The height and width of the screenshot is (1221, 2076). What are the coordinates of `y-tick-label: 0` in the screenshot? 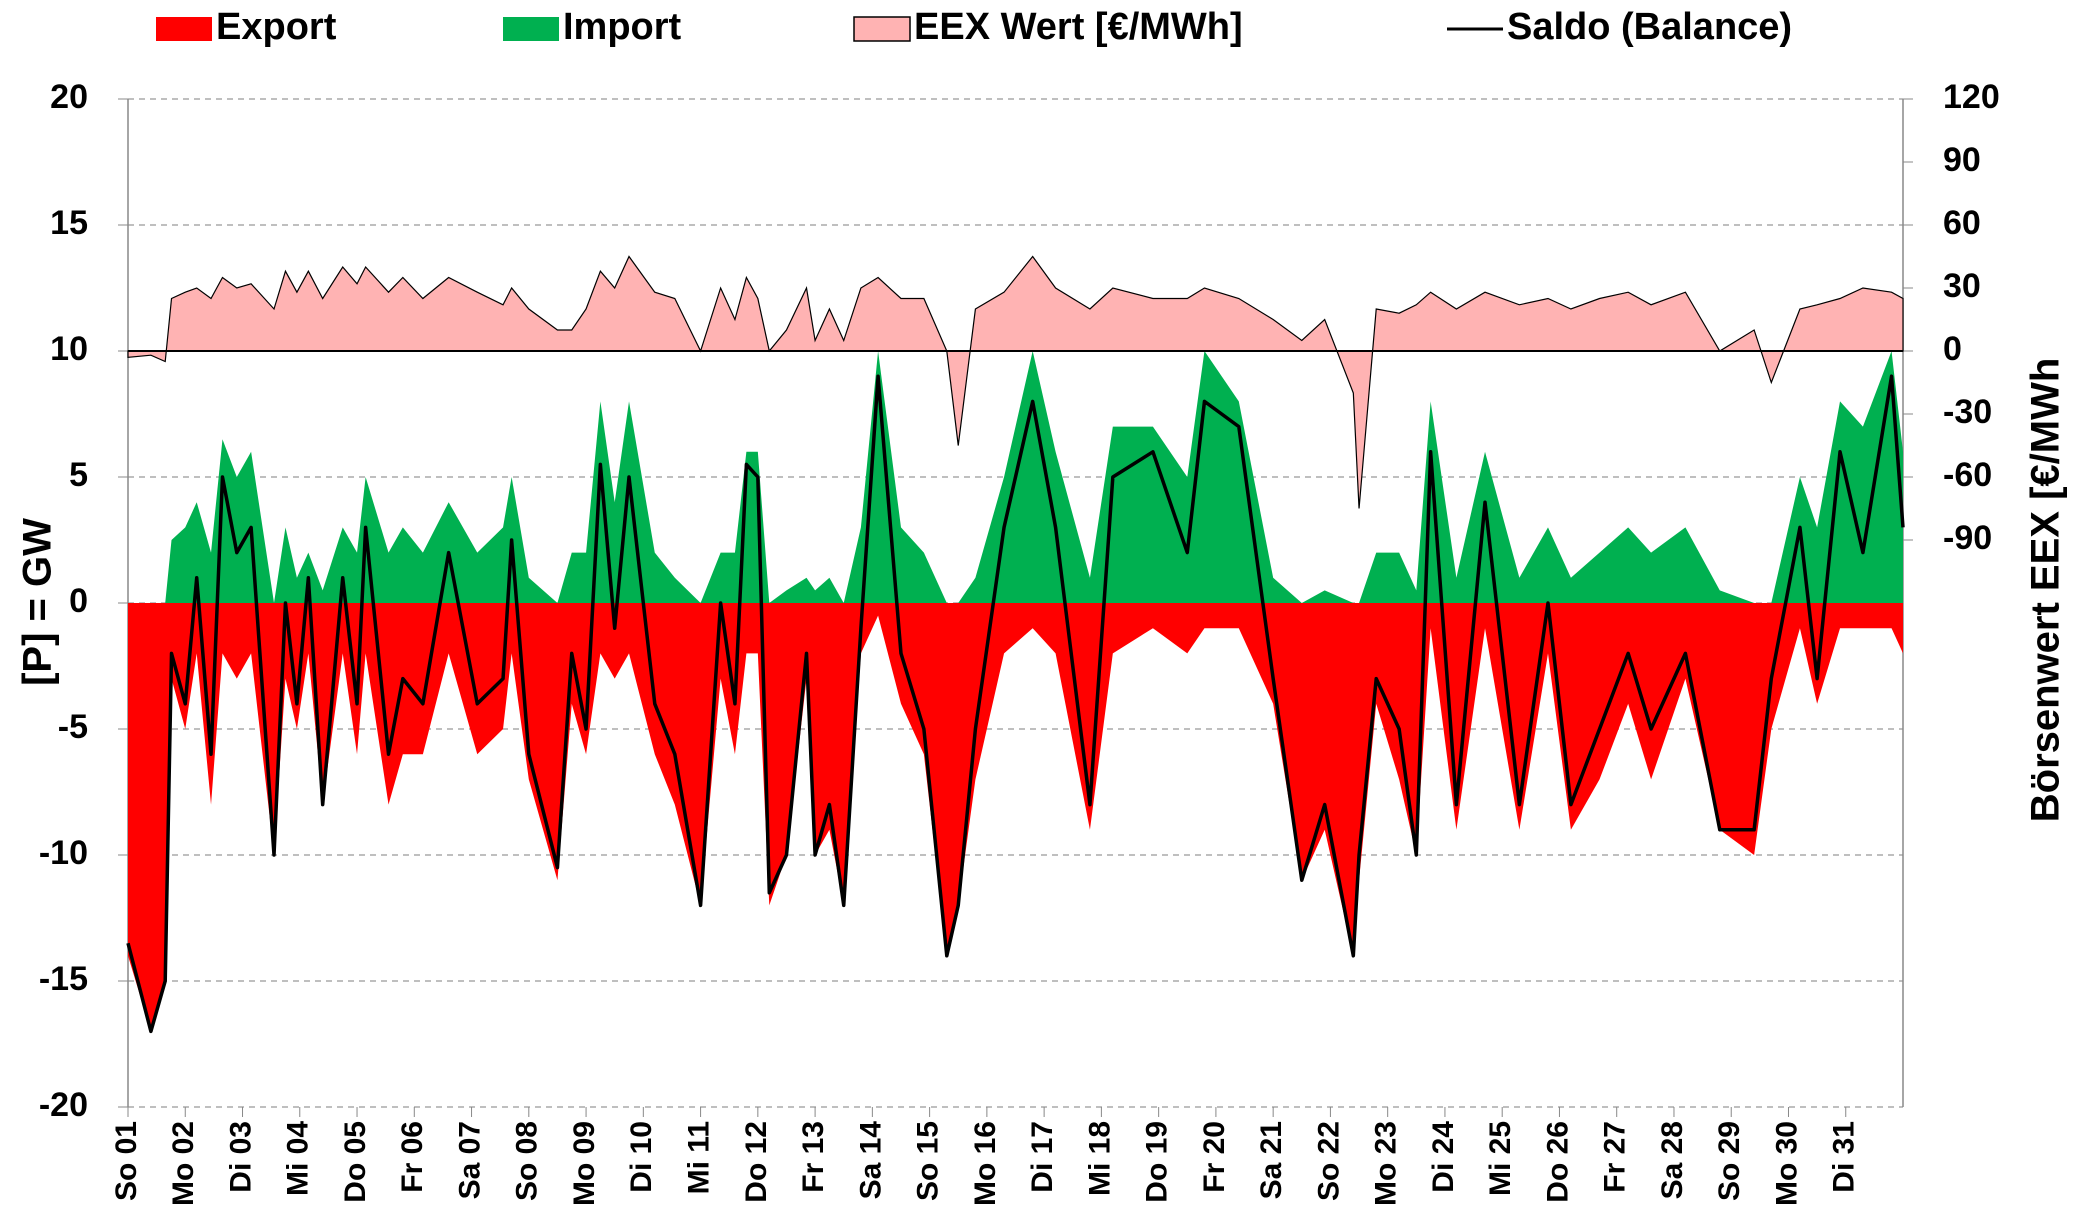 It's located at (78, 601).